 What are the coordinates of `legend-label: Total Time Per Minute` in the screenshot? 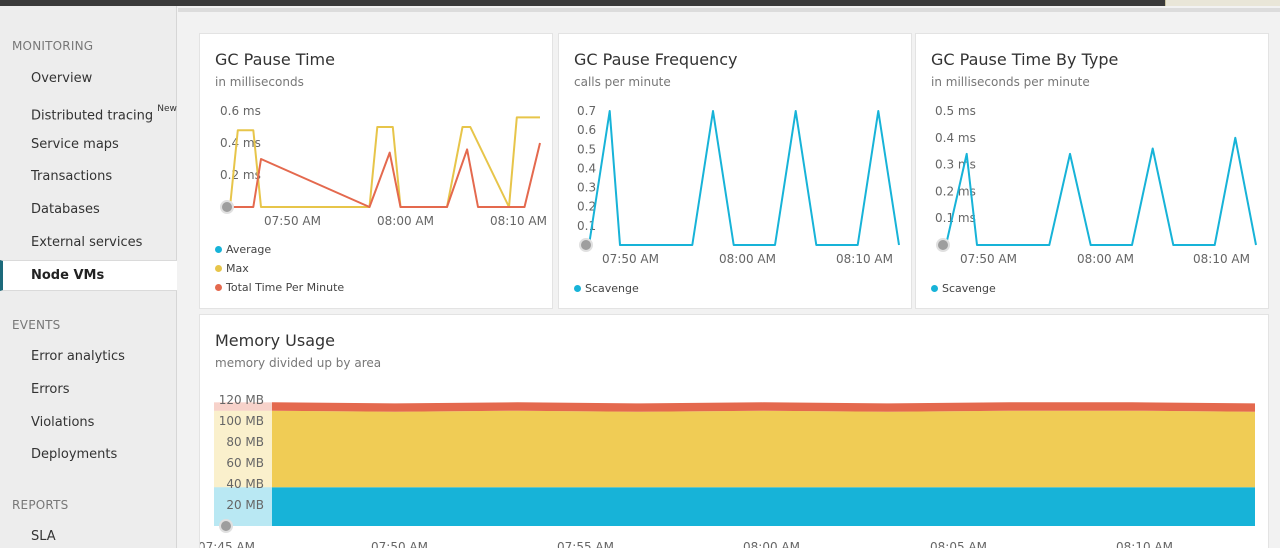 It's located at (285, 287).